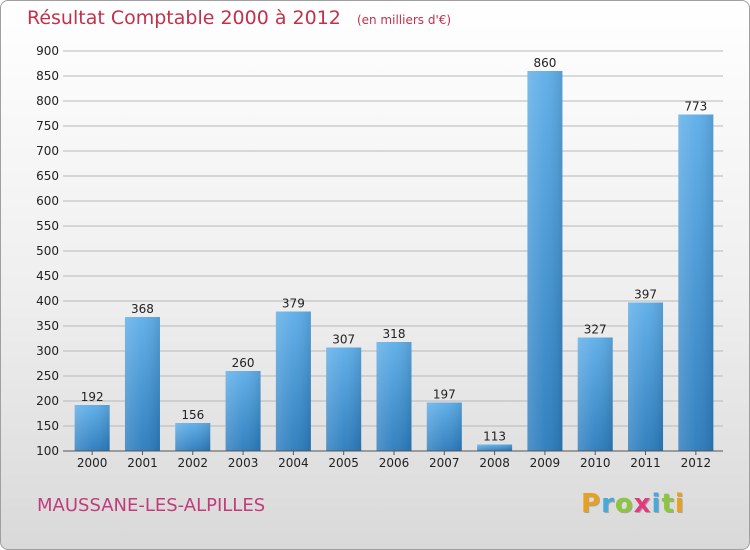 Image resolution: width=750 pixels, height=550 pixels. I want to click on bar-shade-2005, so click(344, 399).